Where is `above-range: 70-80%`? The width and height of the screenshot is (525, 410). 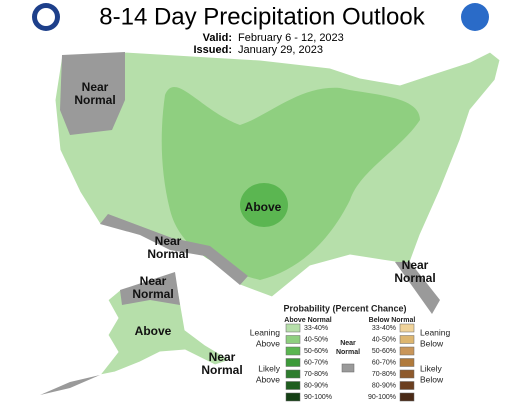
above-range: 70-80% is located at coordinates (316, 374).